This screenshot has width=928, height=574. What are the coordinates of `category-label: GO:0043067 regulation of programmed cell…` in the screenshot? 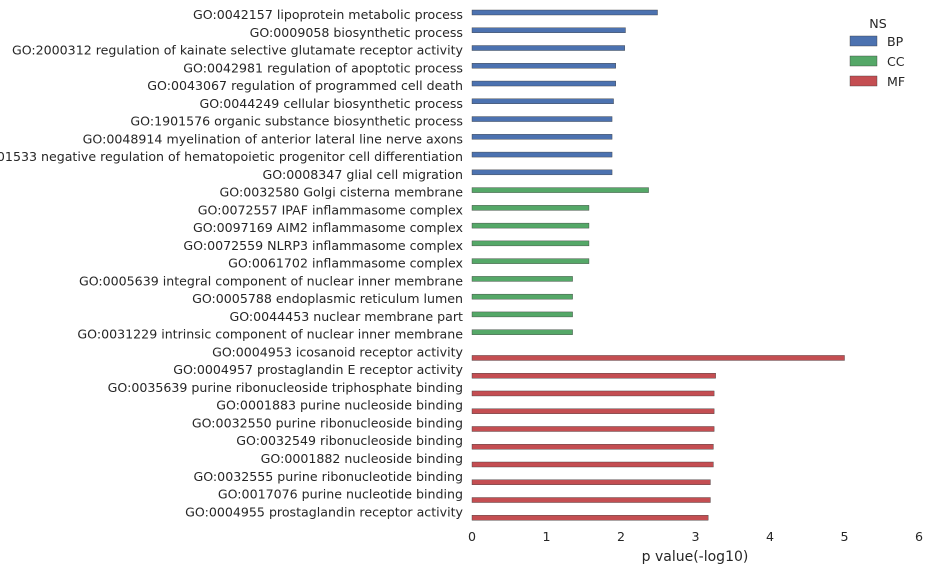 It's located at (305, 85).